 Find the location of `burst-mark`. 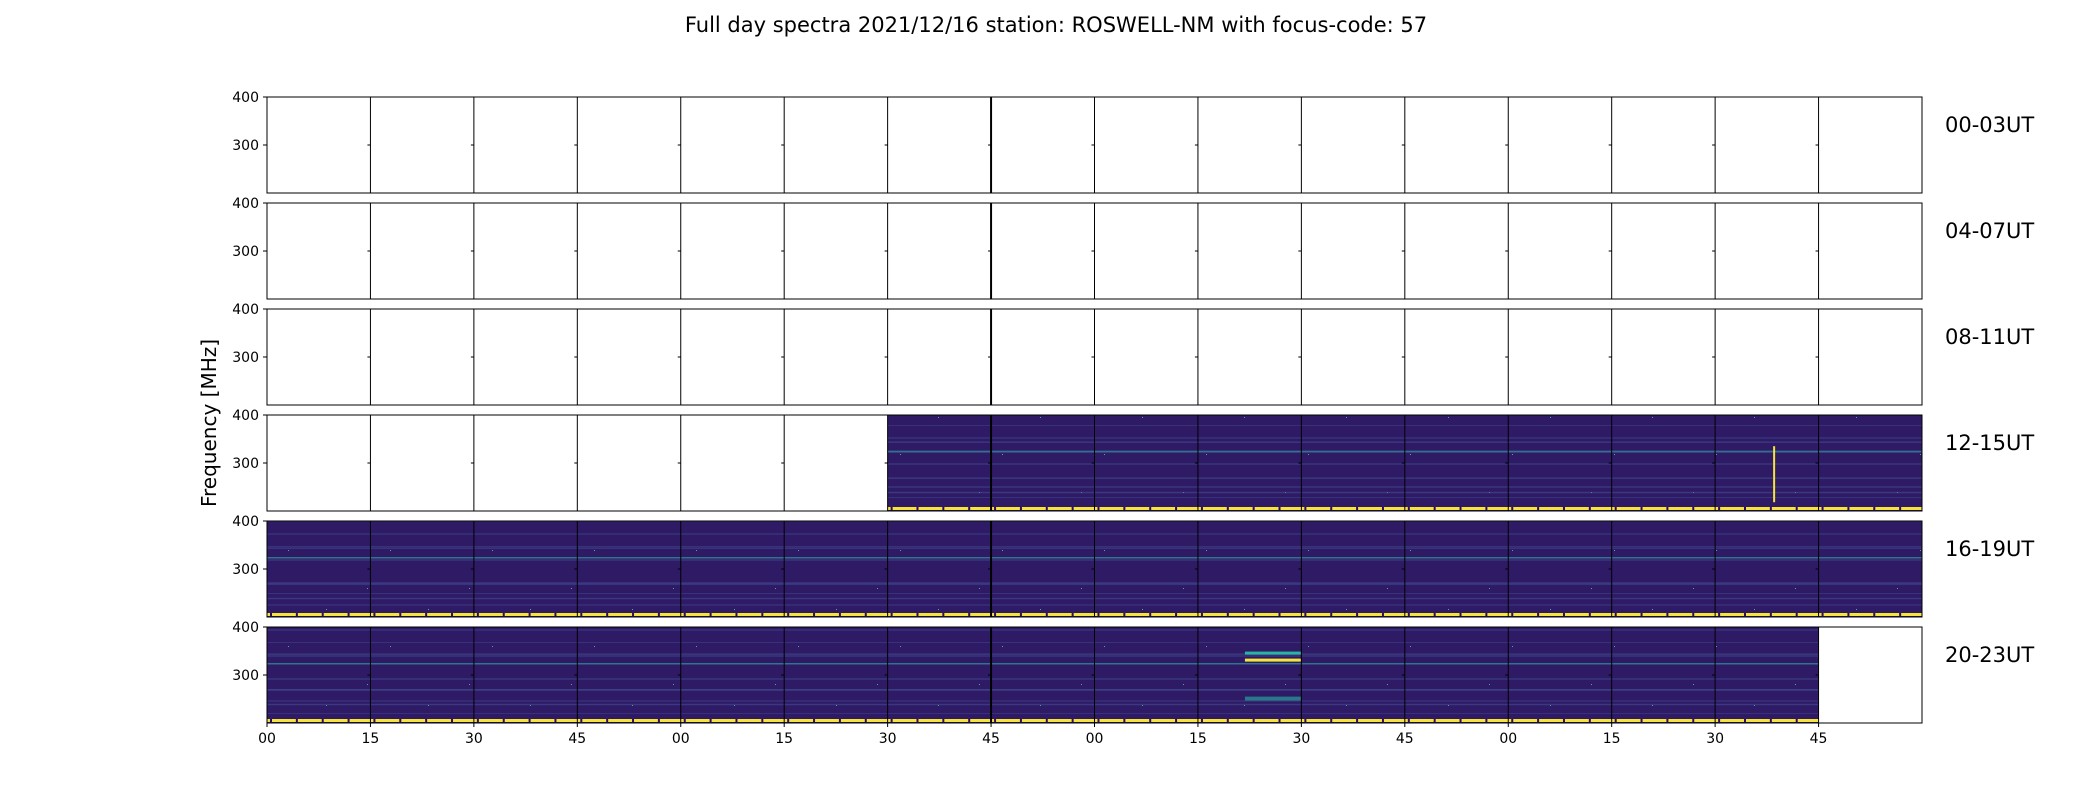

burst-mark is located at coordinates (1272, 660).